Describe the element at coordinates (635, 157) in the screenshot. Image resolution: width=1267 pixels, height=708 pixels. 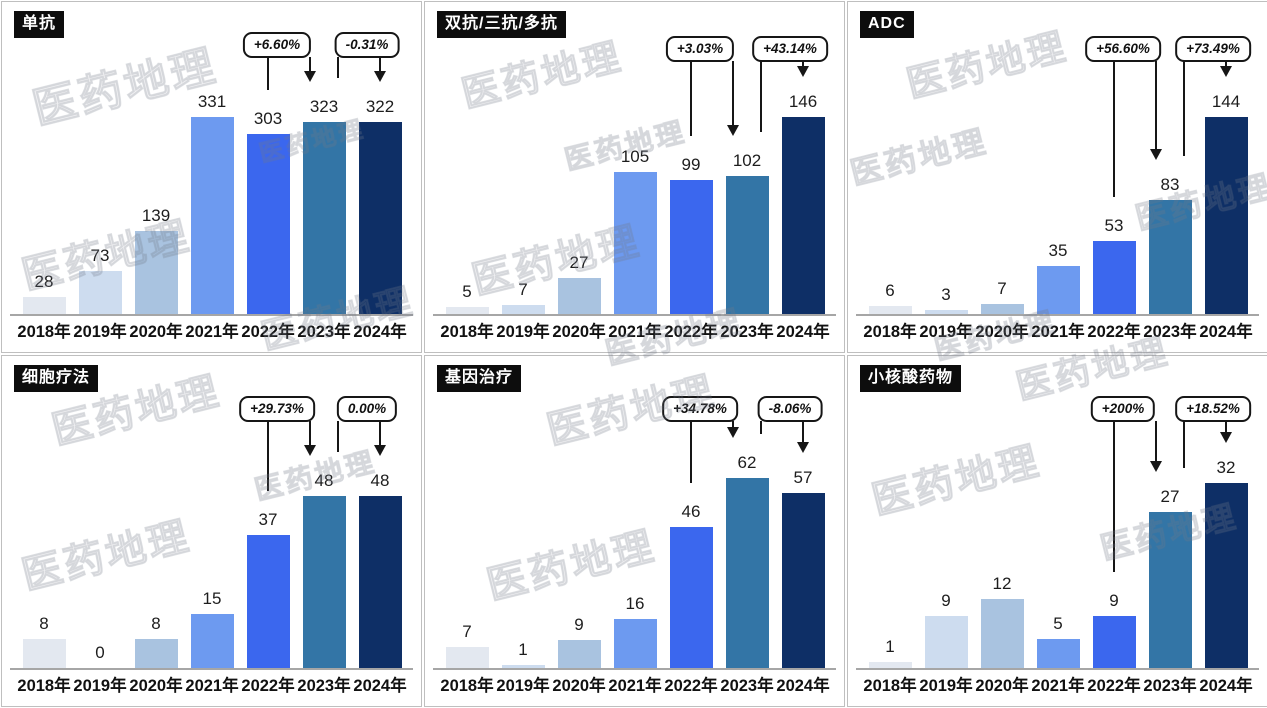
I see `bar-value-label: 105` at that location.